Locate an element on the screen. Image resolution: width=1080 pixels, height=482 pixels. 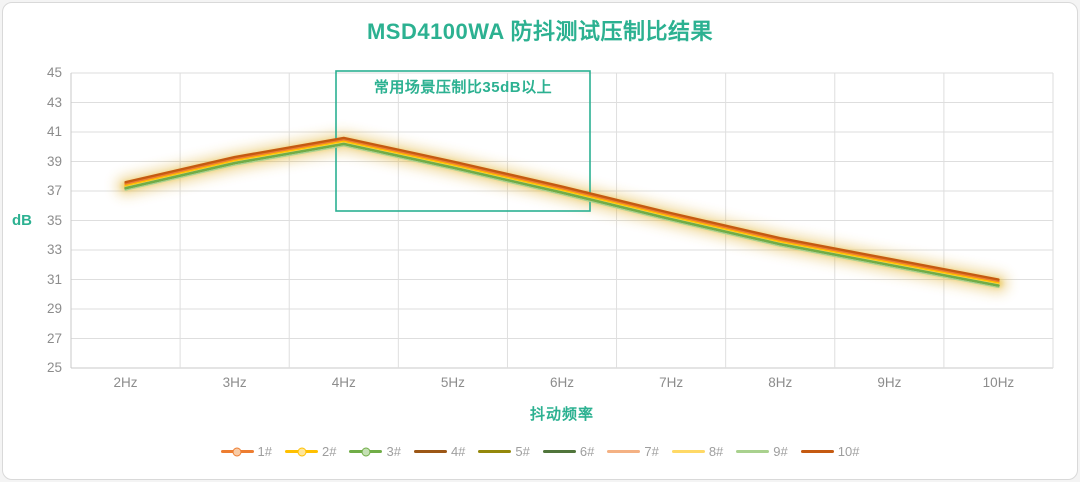
legend-label: 1# is located at coordinates (264, 451).